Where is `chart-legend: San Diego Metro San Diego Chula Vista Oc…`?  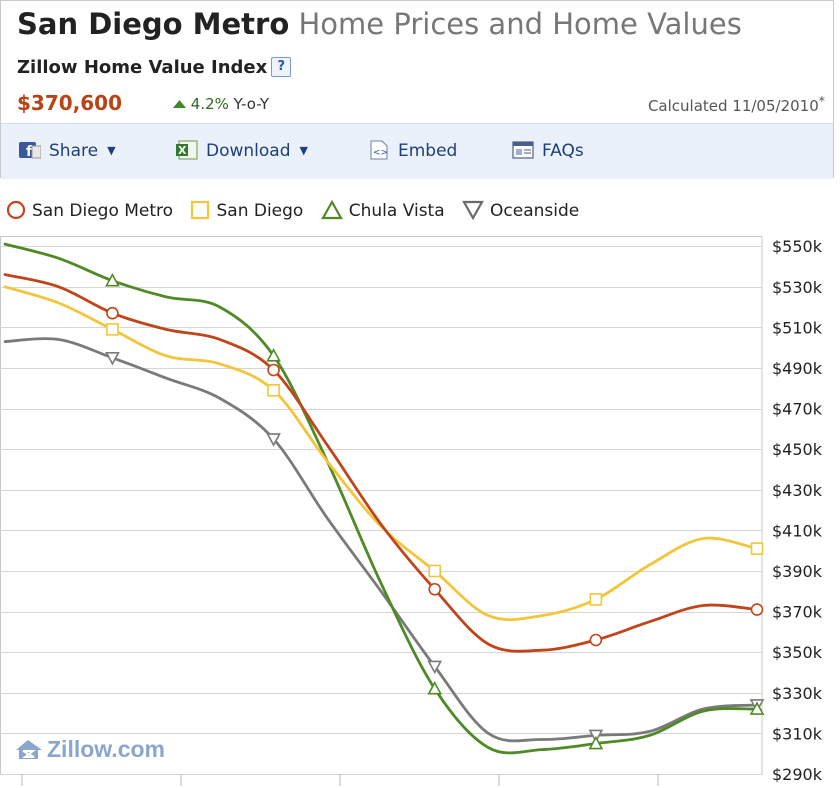 chart-legend: San Diego Metro San Diego Chula Vista Oc… is located at coordinates (298, 211).